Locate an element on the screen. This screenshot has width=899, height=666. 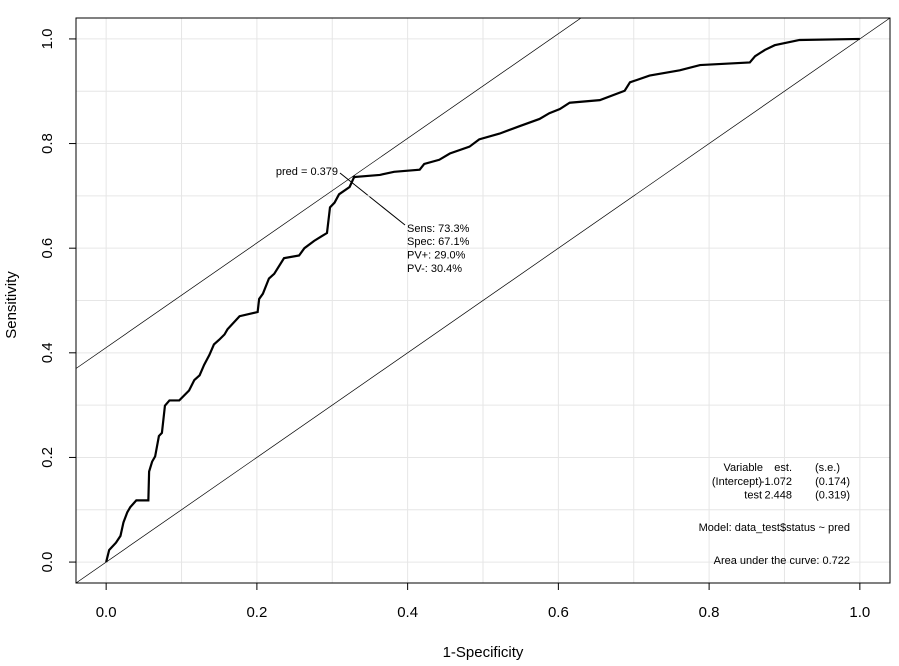
auc-text: Area under the curve: 0.722 is located at coordinates (782, 561).